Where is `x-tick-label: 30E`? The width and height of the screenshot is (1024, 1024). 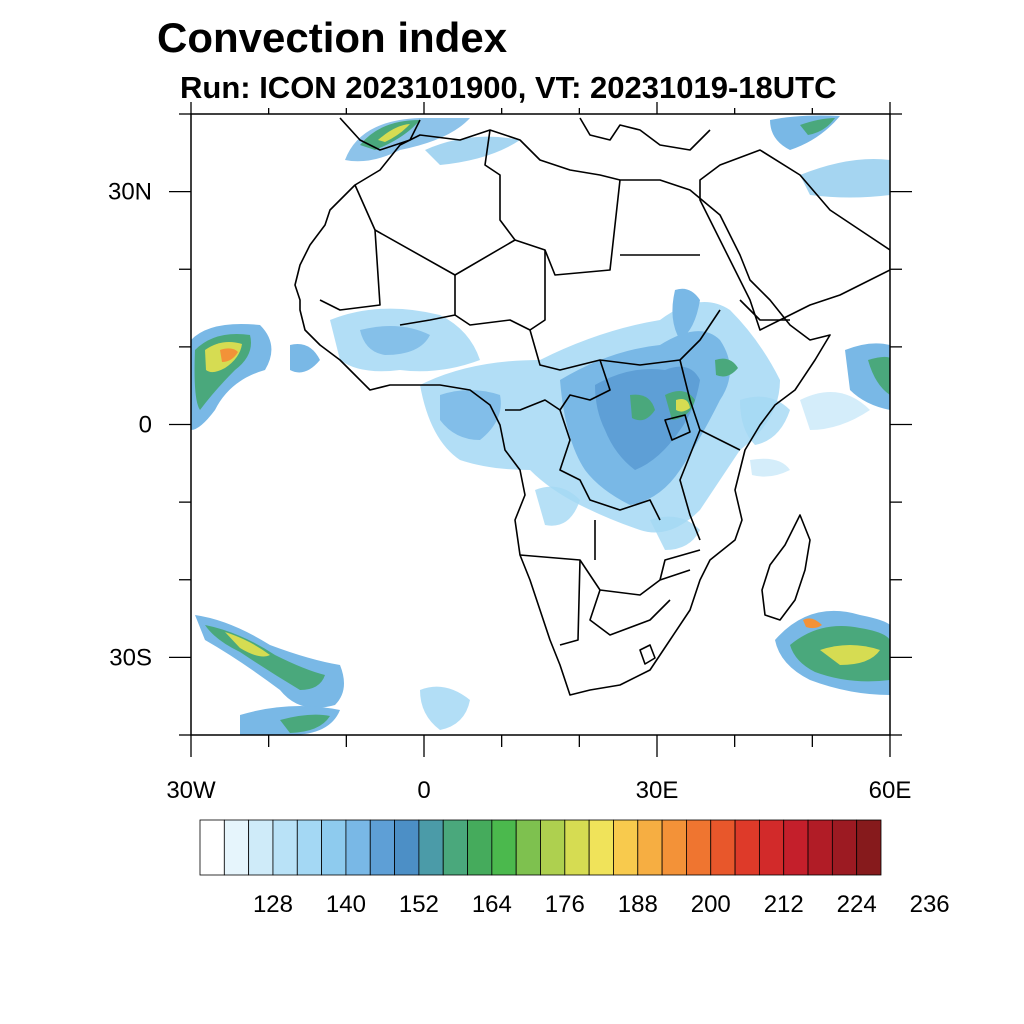 x-tick-label: 30E is located at coordinates (657, 790).